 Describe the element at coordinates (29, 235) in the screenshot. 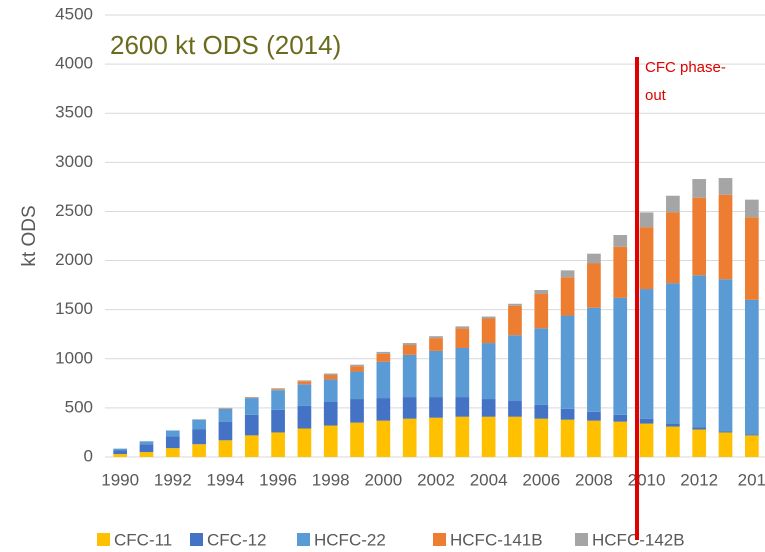

I see `y-axis-label: kt ODS` at that location.